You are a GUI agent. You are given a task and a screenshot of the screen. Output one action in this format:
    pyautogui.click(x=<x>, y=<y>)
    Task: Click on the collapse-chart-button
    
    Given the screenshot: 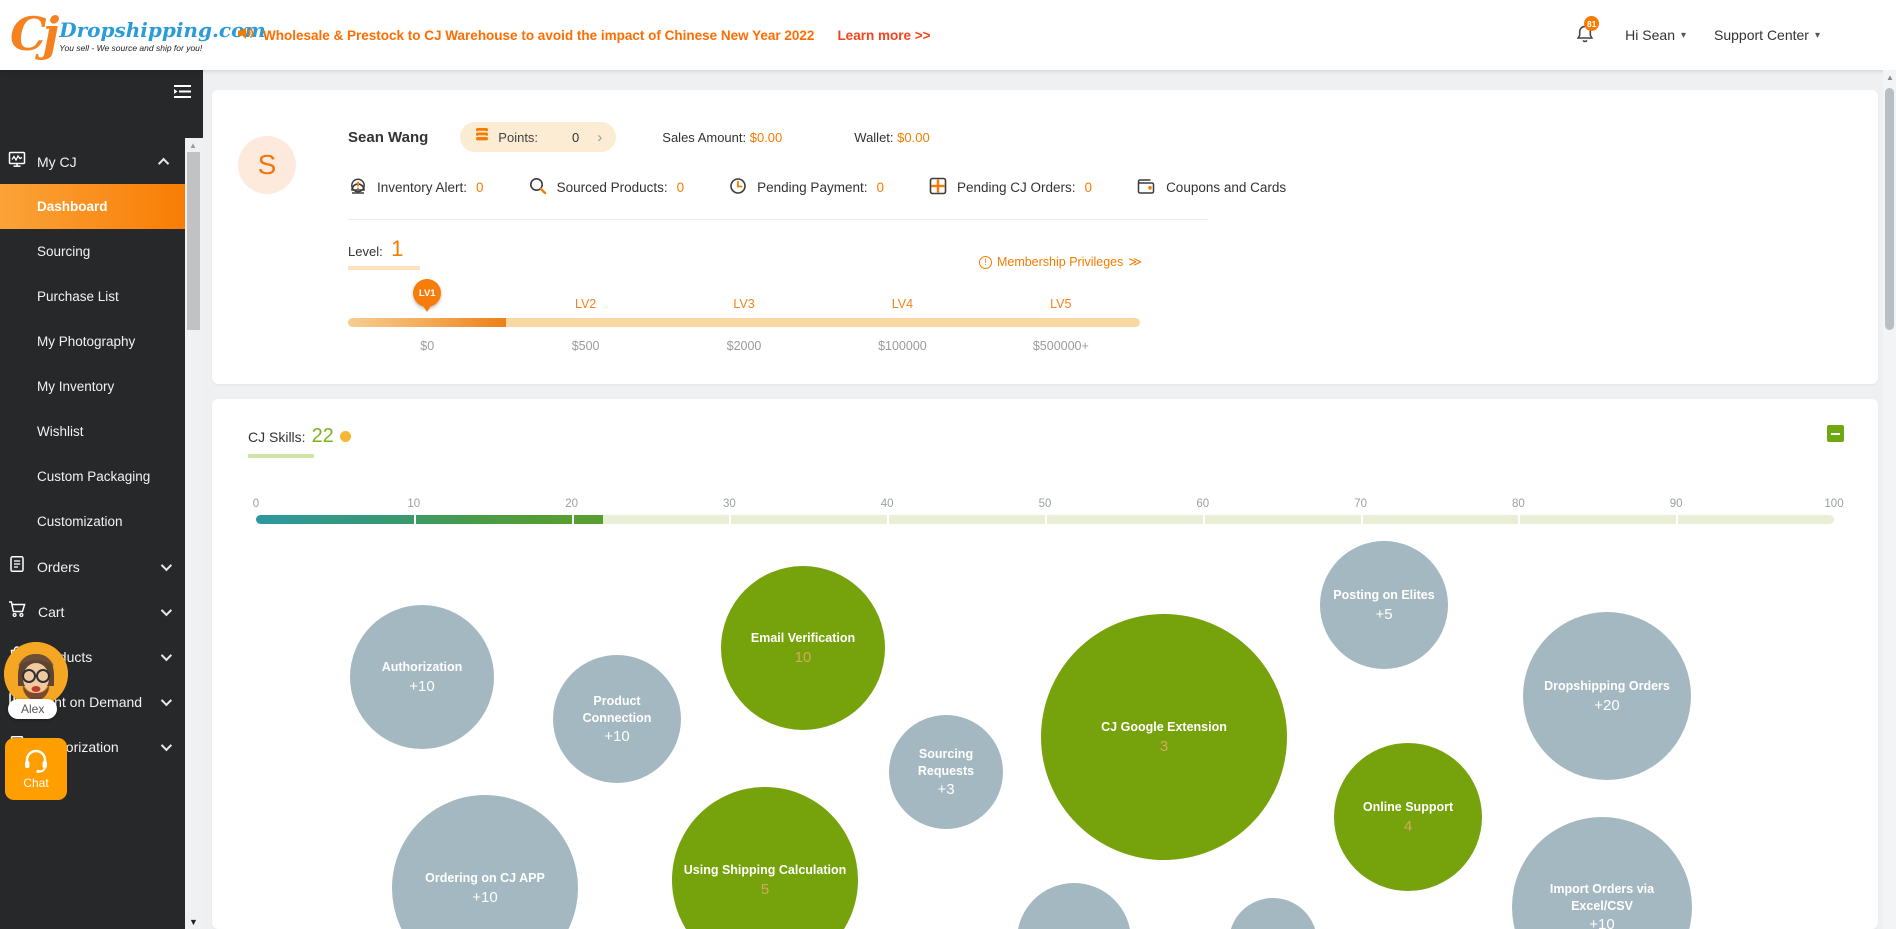 What is the action you would take?
    pyautogui.click(x=1835, y=433)
    